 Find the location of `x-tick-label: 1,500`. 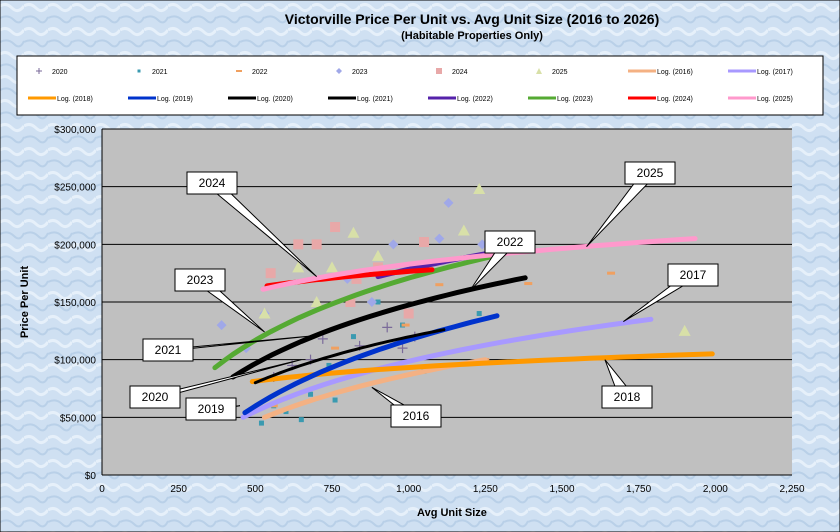

x-tick-label: 1,500 is located at coordinates (561, 489).